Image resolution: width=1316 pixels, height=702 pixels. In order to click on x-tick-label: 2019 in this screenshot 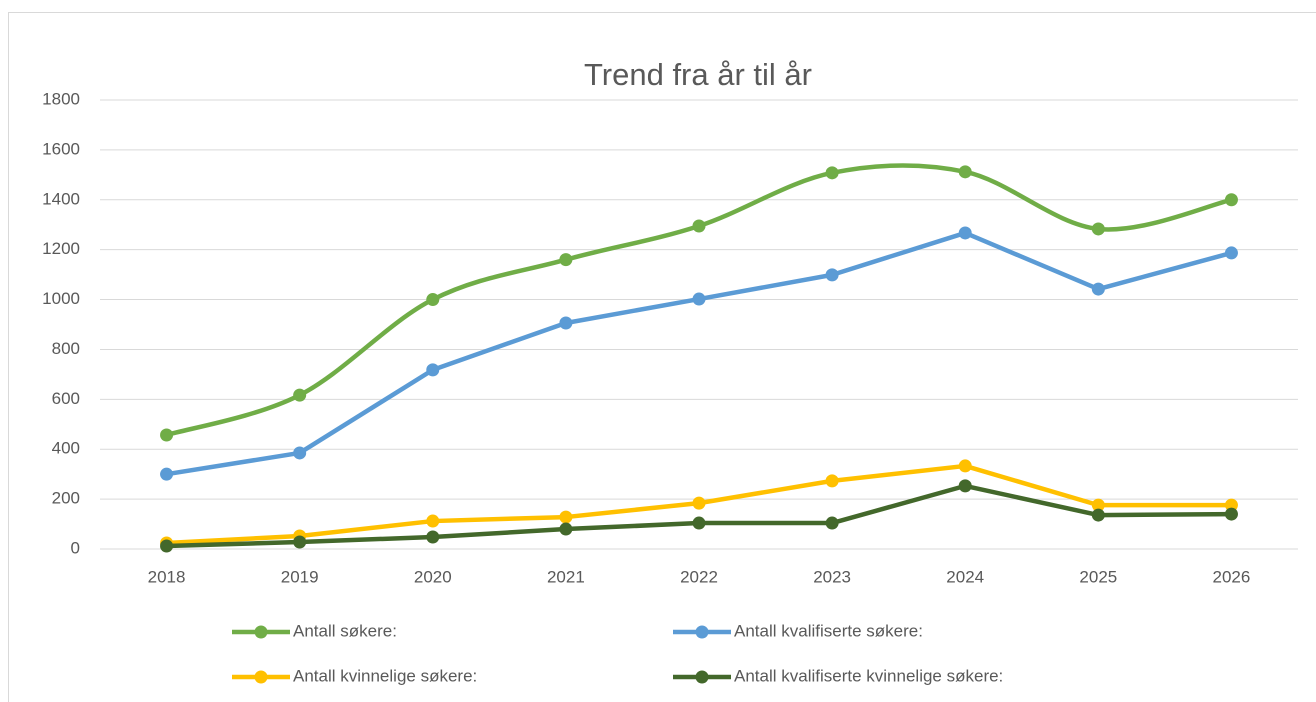, I will do `click(300, 576)`.